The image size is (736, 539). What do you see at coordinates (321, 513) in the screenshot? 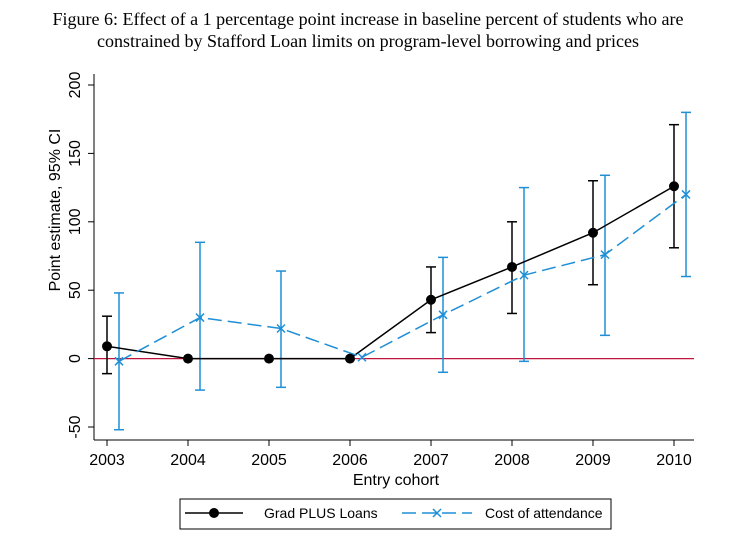
I see `legend-label-grad-plus-loans: Grad PLUS Loans` at bounding box center [321, 513].